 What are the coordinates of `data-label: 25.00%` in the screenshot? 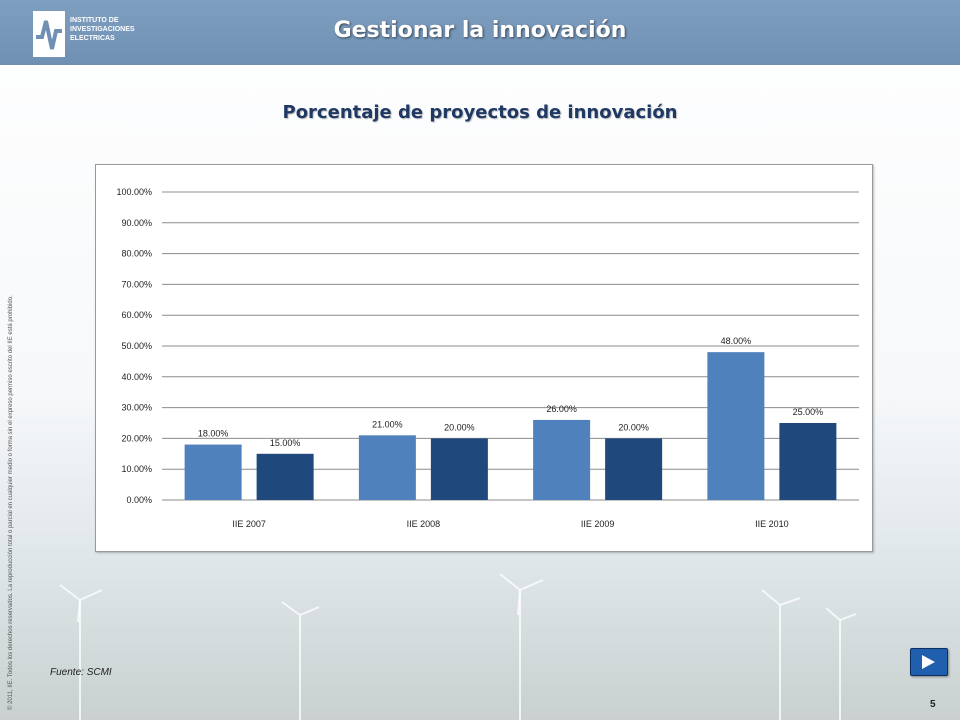 It's located at (808, 412).